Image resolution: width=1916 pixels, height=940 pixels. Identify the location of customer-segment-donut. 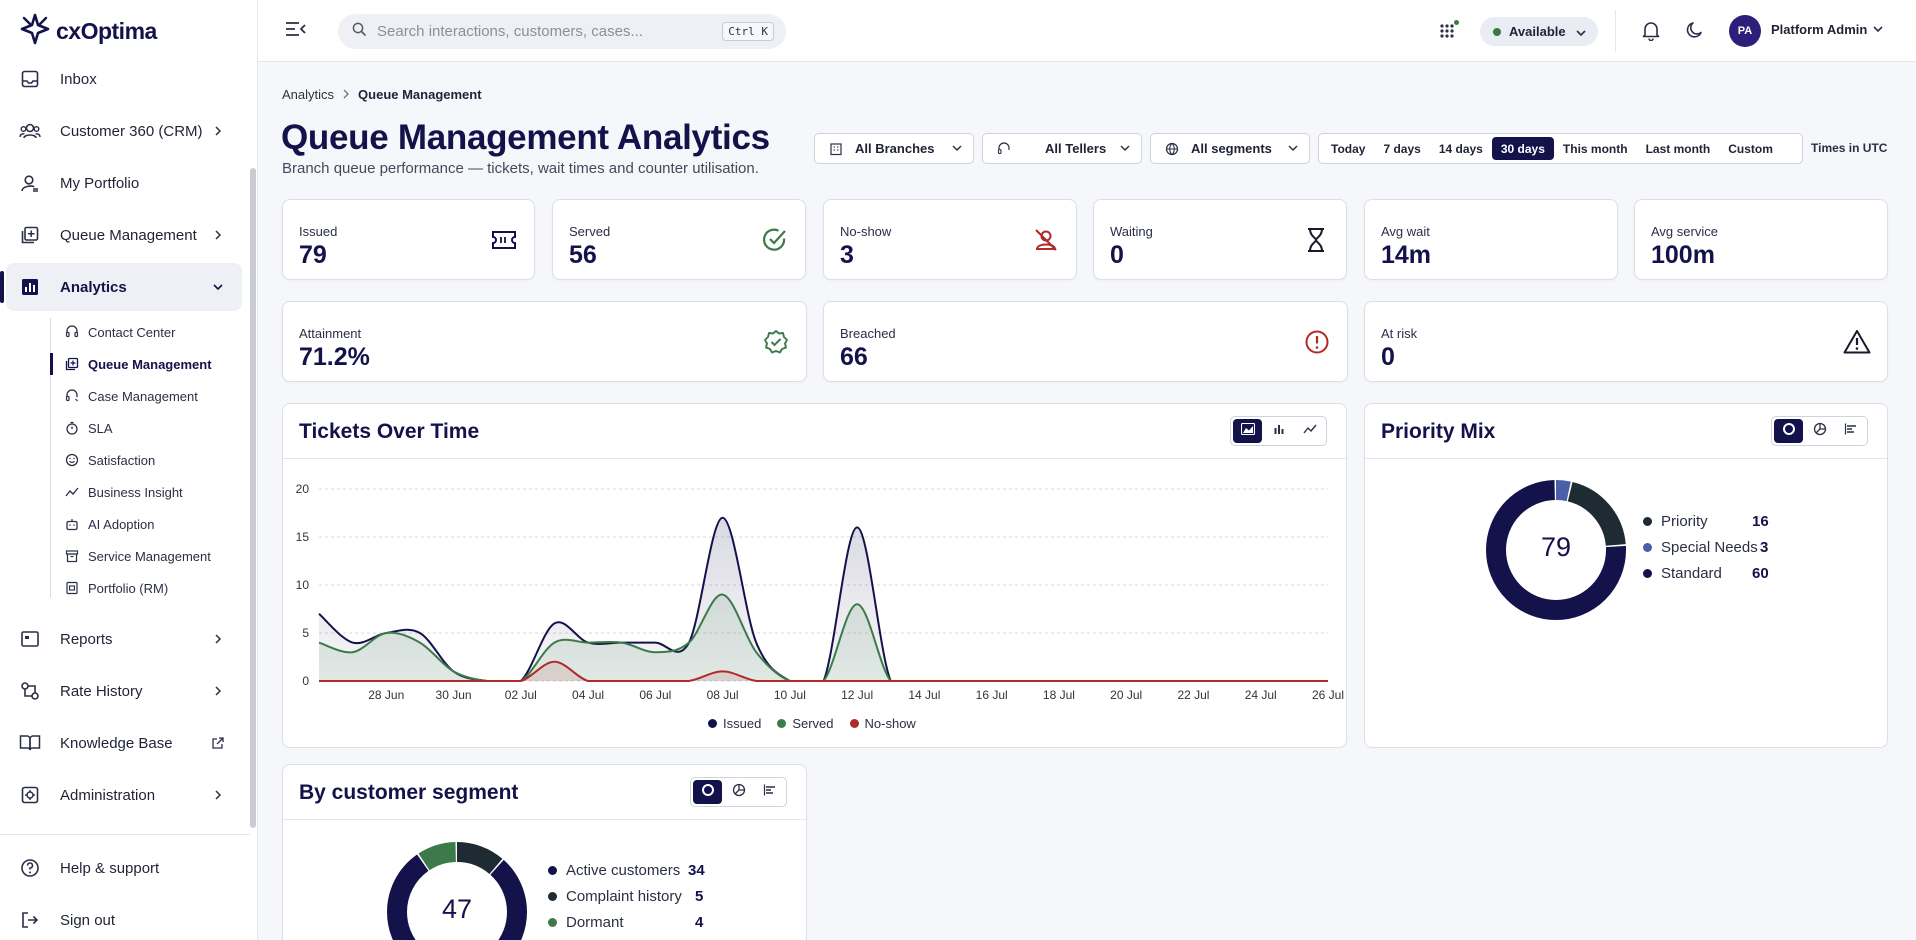
(457, 891).